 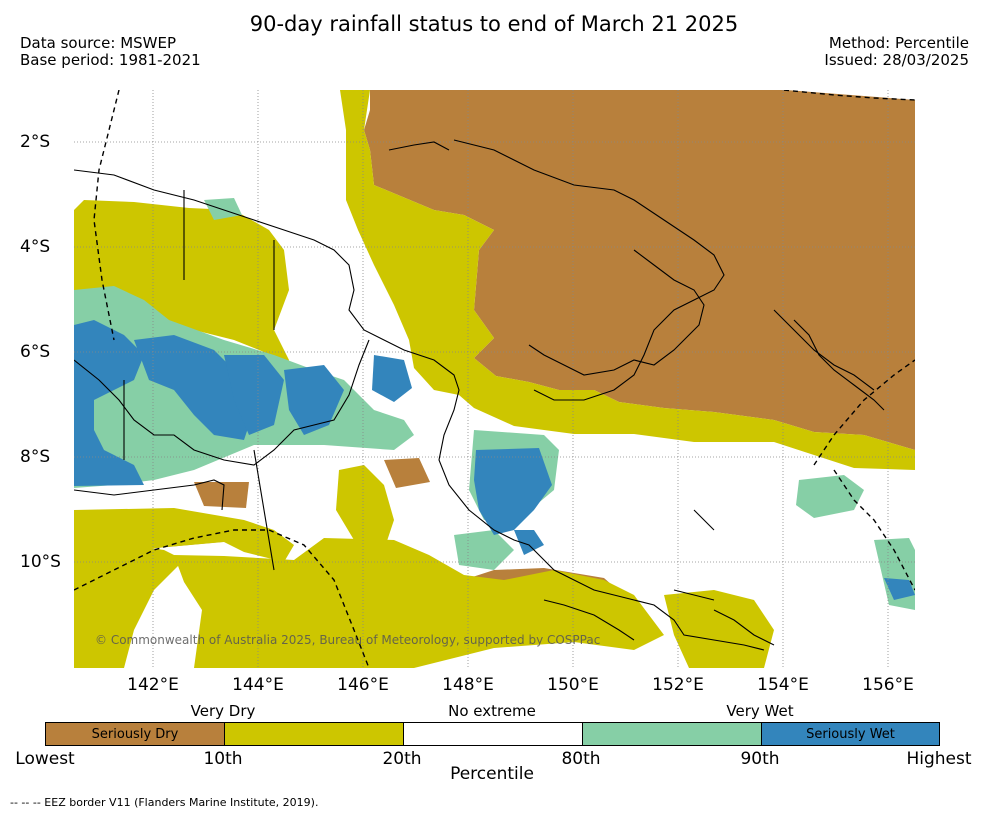 I want to click on legend-tick-10th: 10th, so click(x=223, y=759).